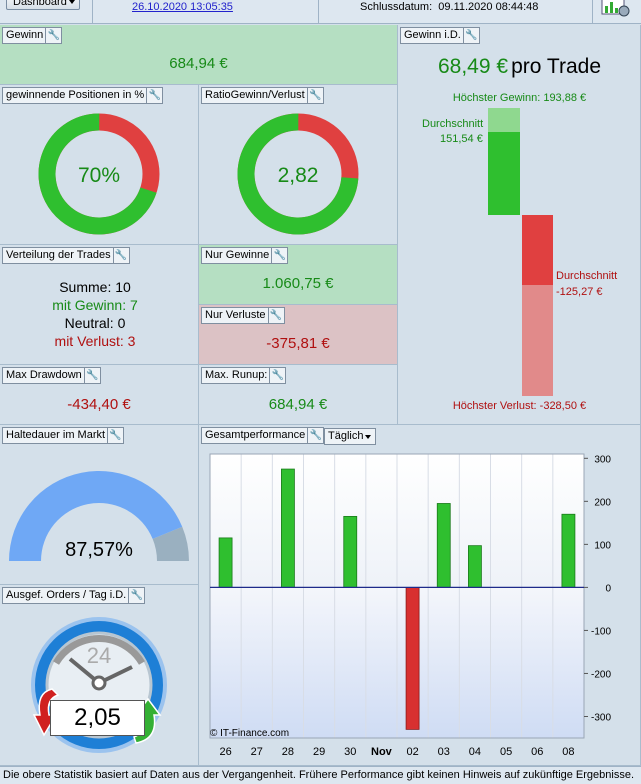 Image resolution: width=641 pixels, height=784 pixels. I want to click on x-tick-label: 08, so click(568, 752).